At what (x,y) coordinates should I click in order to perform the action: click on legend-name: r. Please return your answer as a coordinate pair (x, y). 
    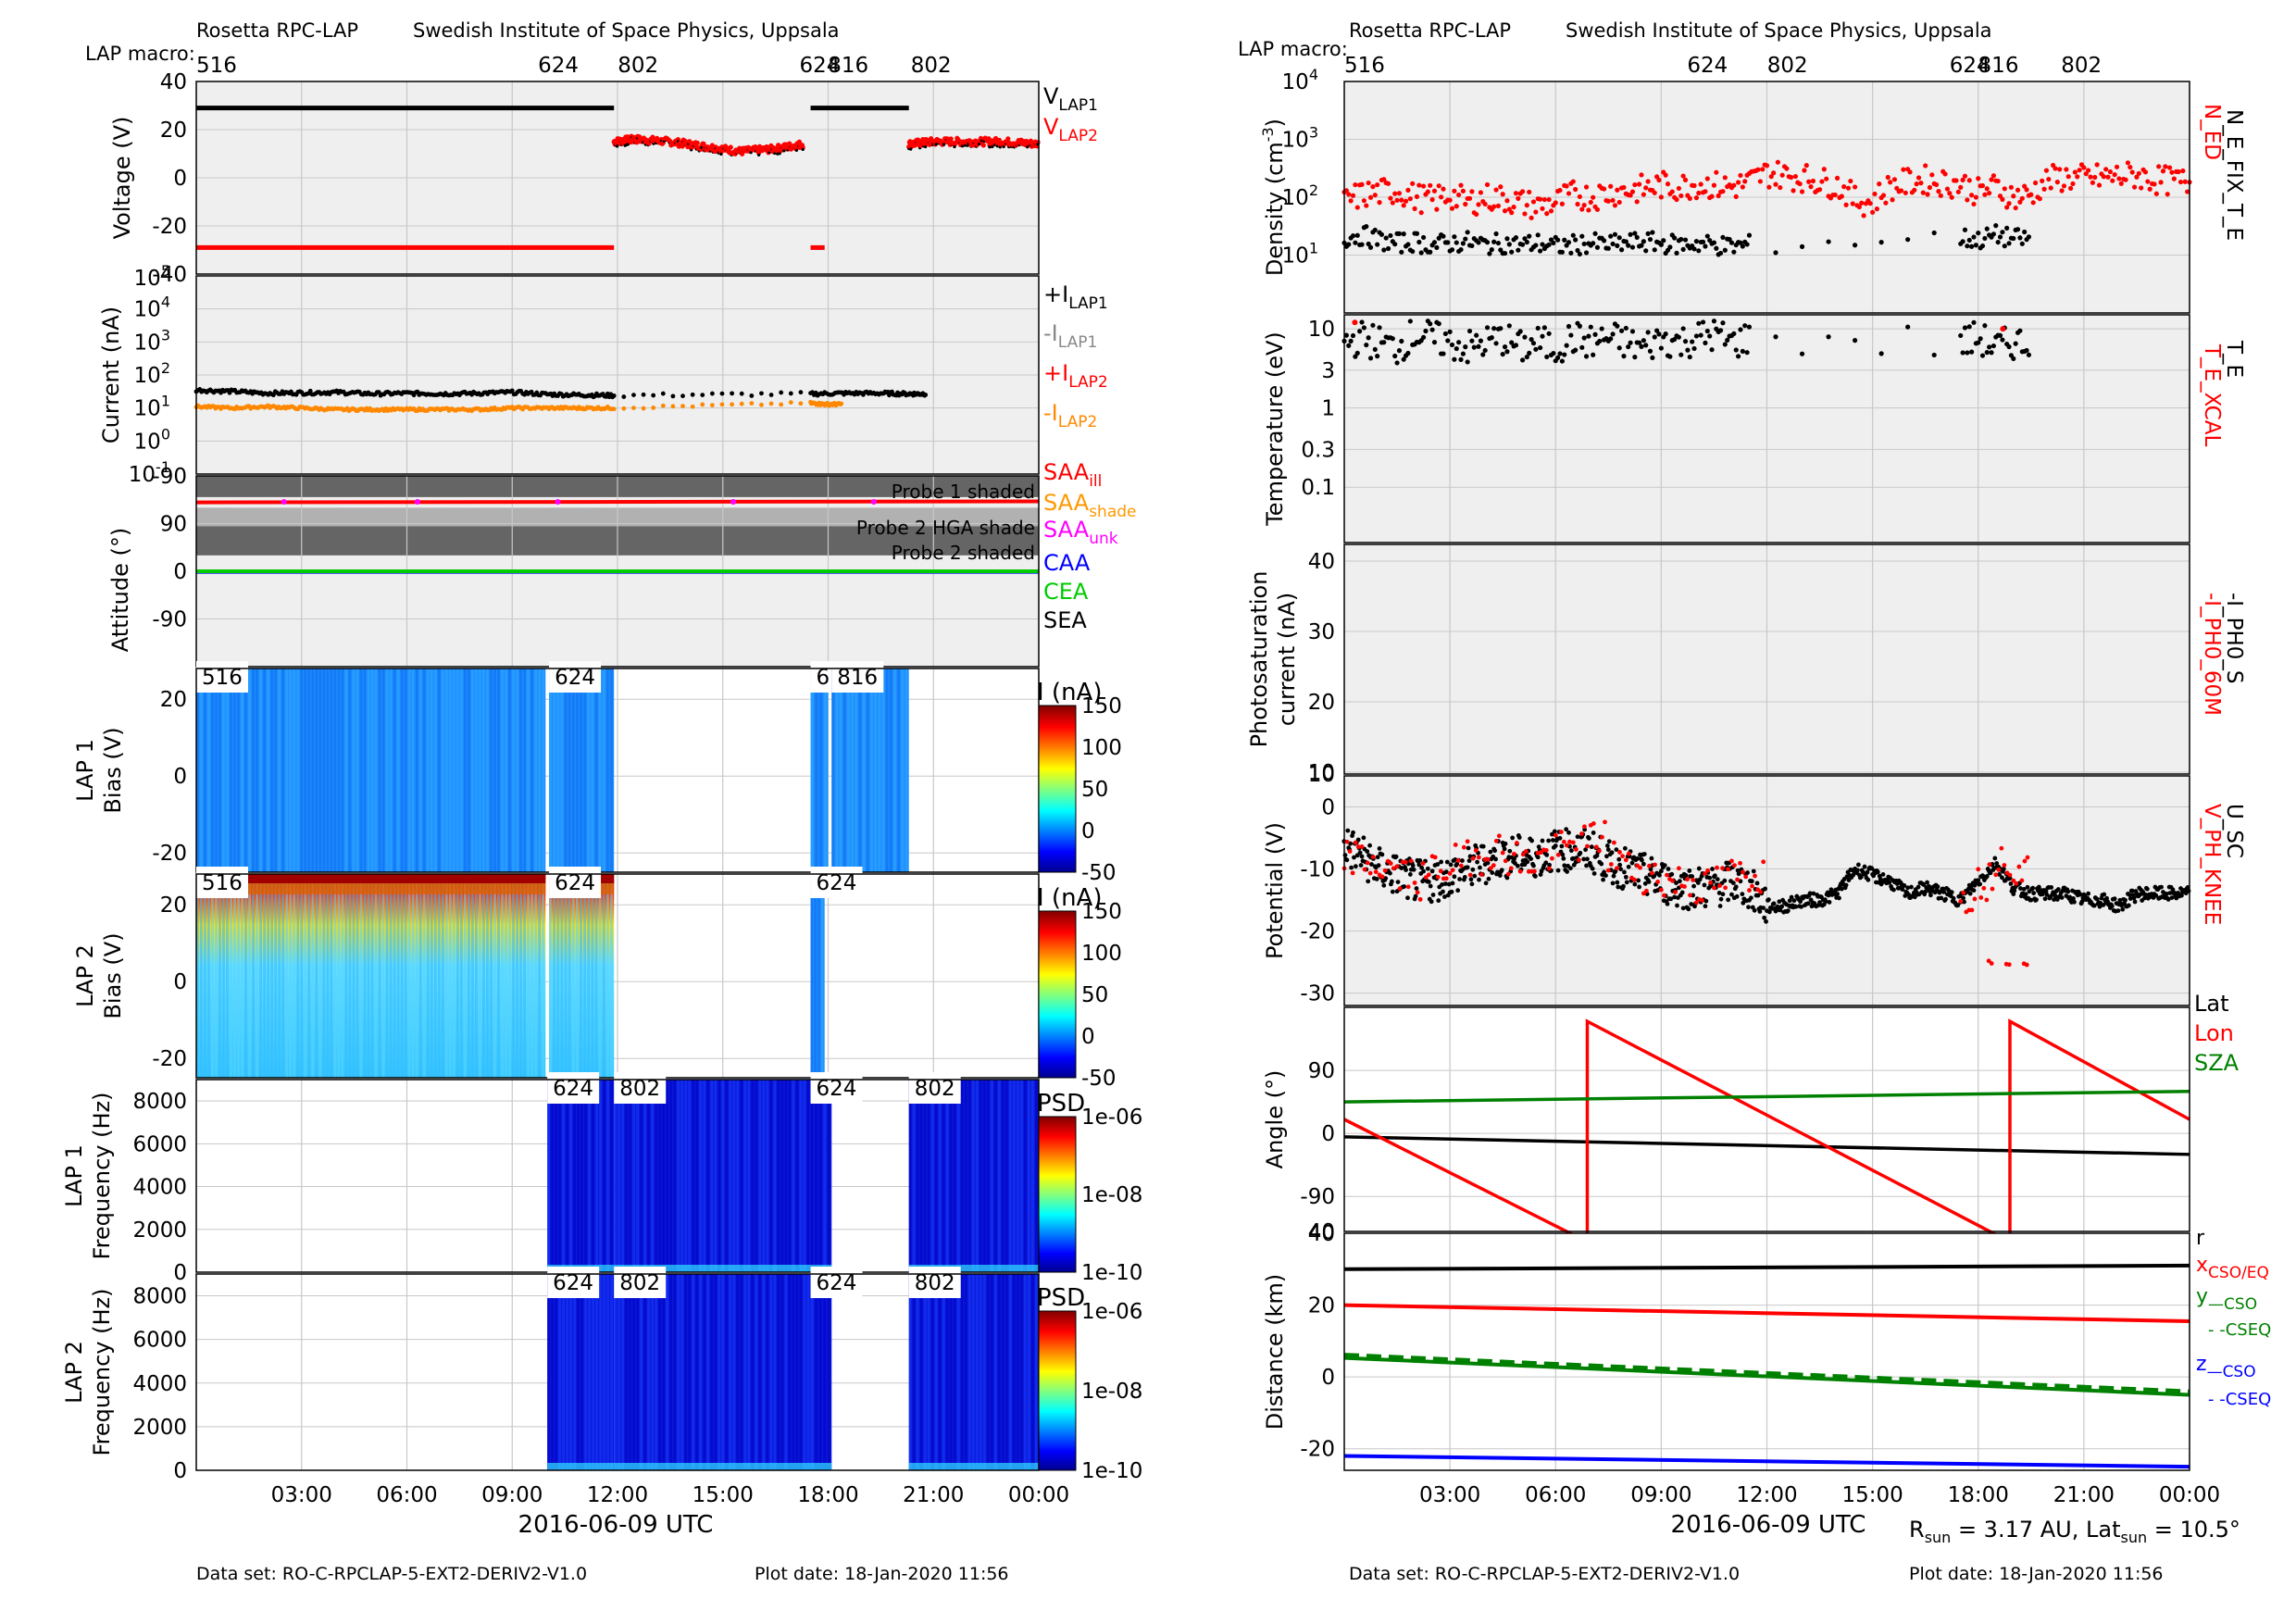
    Looking at the image, I should click on (2200, 1238).